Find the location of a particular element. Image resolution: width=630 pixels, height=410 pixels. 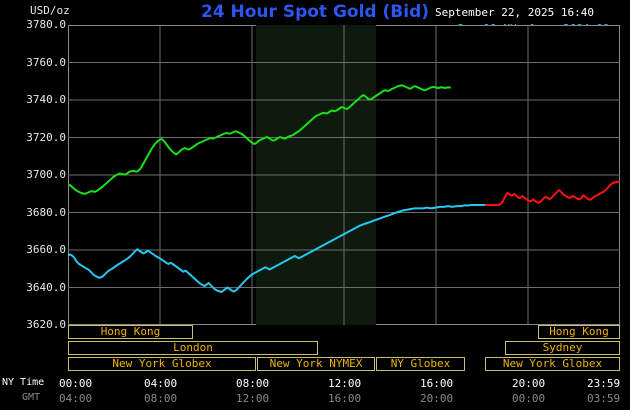

price-line-sep-19-ny-close is located at coordinates (277, 248).